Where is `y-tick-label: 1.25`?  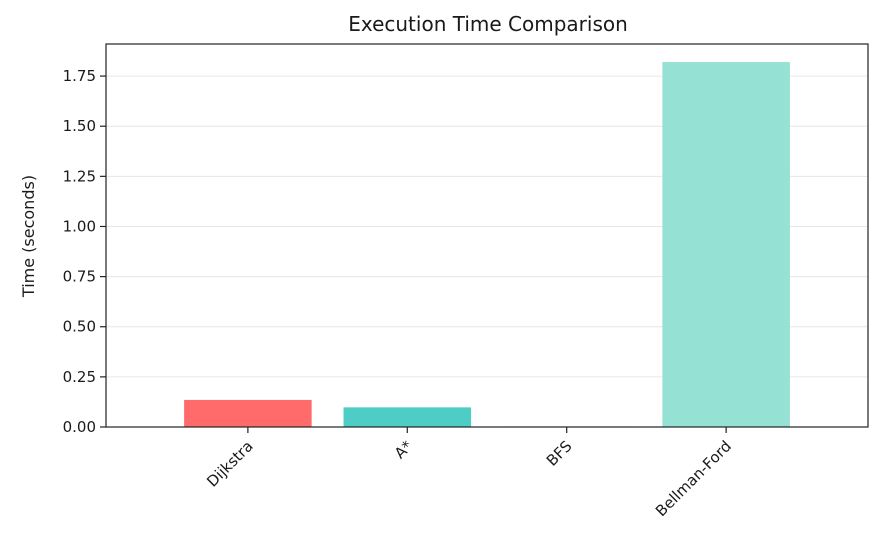
y-tick-label: 1.25 is located at coordinates (79, 176).